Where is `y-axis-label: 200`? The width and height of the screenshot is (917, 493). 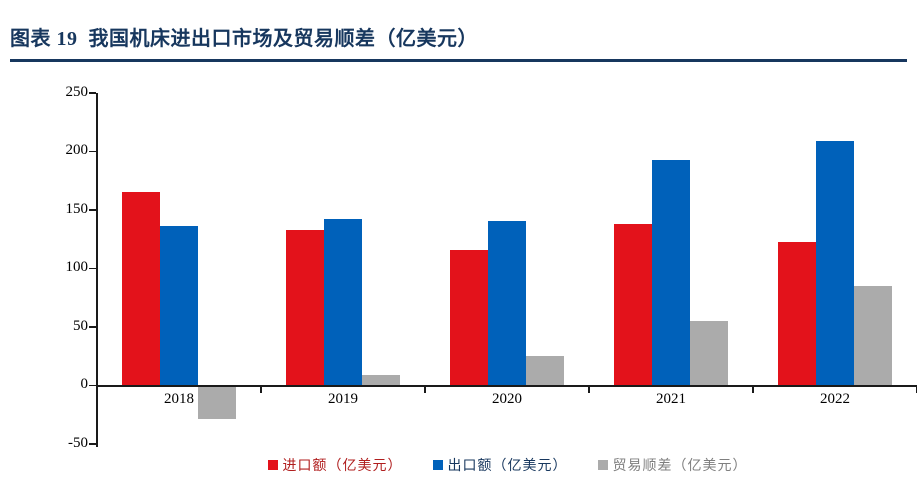 y-axis-label: 200 is located at coordinates (77, 150).